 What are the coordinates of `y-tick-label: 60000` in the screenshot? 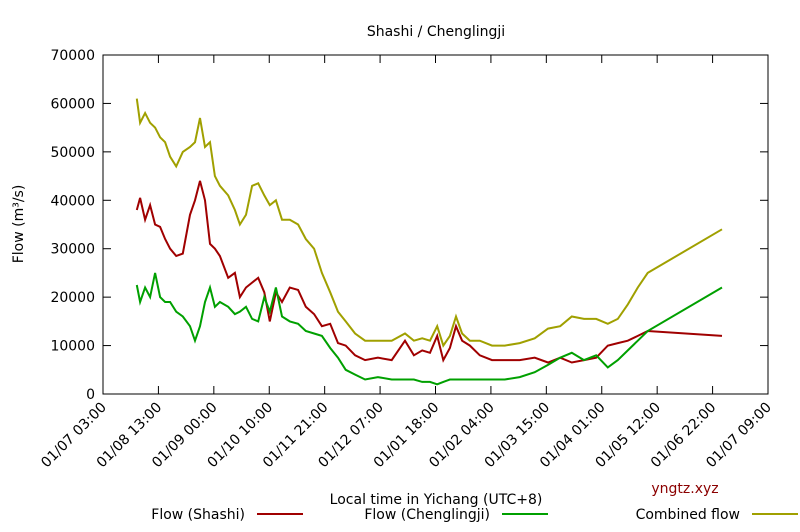 It's located at (72, 104).